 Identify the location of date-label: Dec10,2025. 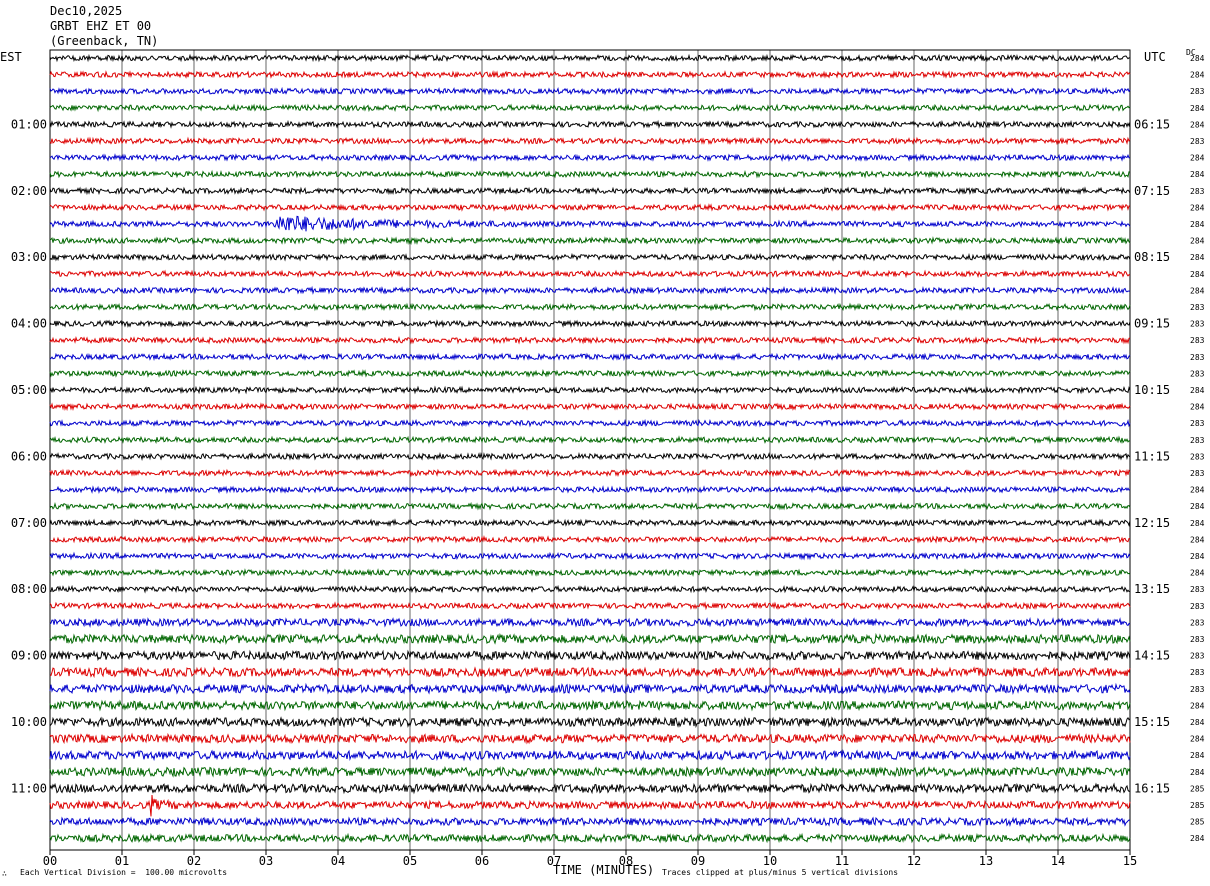
(86, 11).